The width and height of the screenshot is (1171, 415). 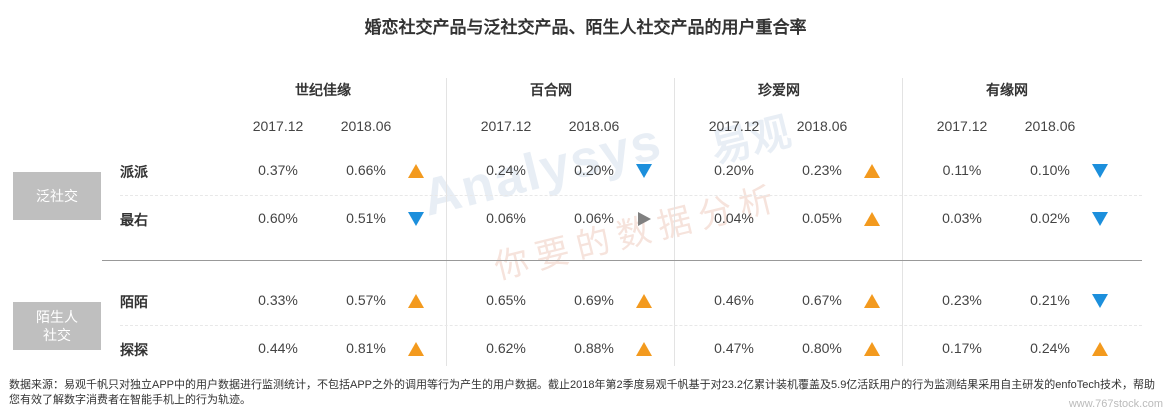 I want to click on value-2018: 0.06%, so click(x=594, y=218).